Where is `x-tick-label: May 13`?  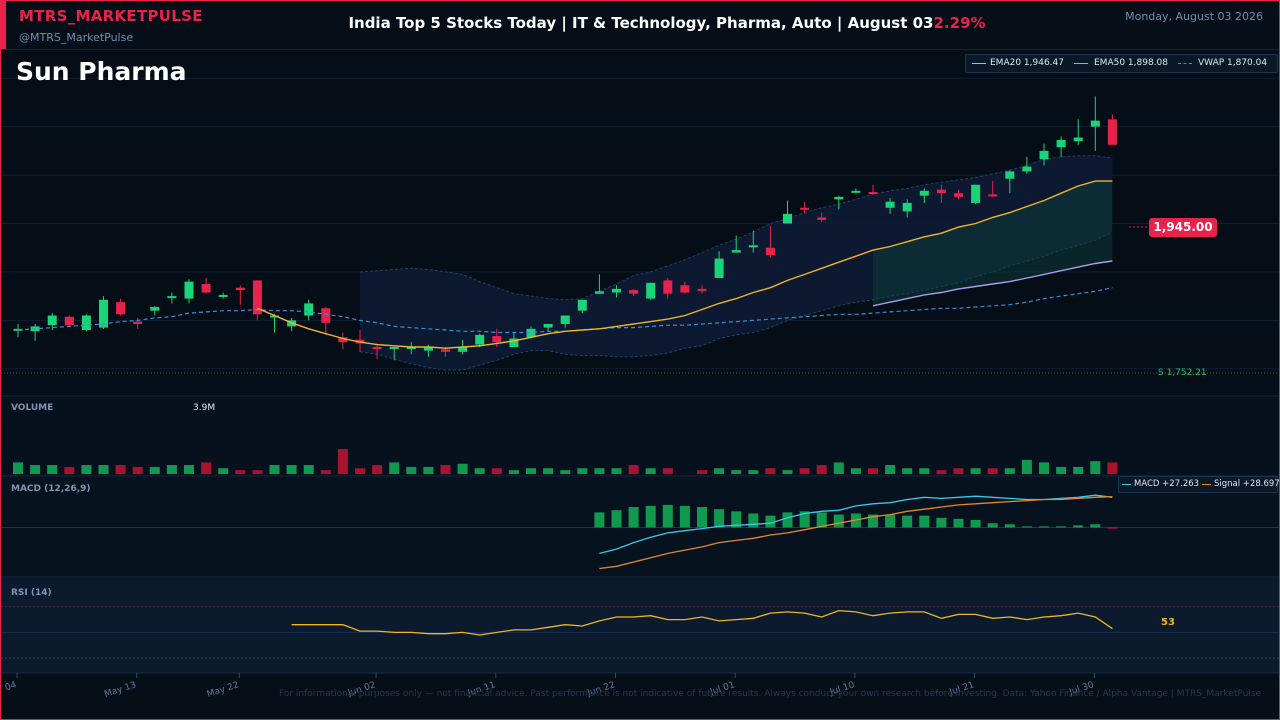 x-tick-label: May 13 is located at coordinates (120, 690).